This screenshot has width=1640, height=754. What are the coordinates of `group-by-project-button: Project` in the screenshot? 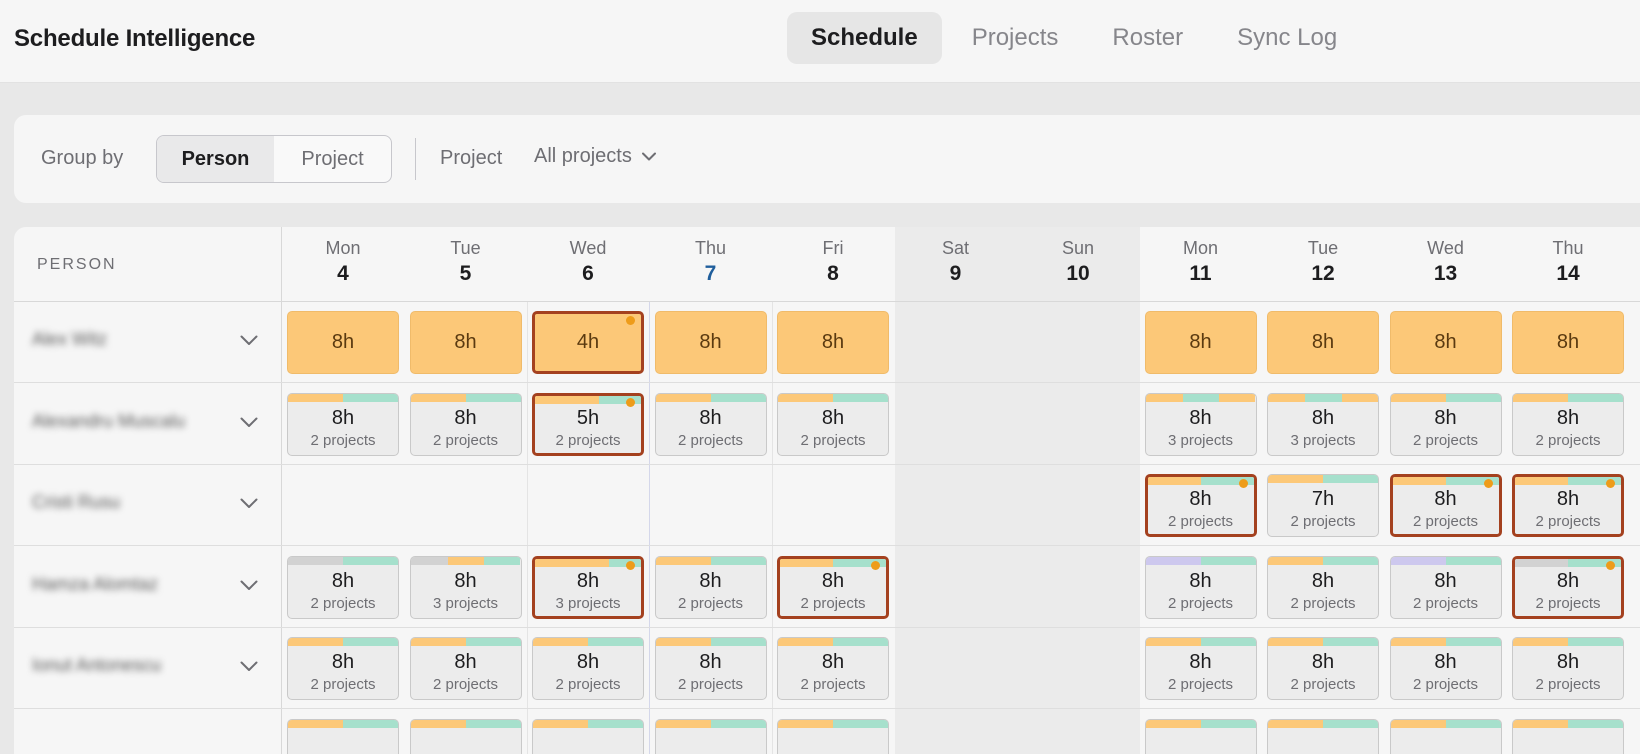 It's located at (332, 159).